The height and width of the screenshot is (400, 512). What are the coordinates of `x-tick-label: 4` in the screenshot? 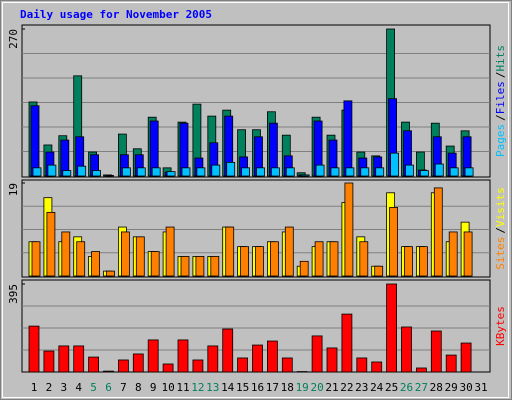 It's located at (78, 387).